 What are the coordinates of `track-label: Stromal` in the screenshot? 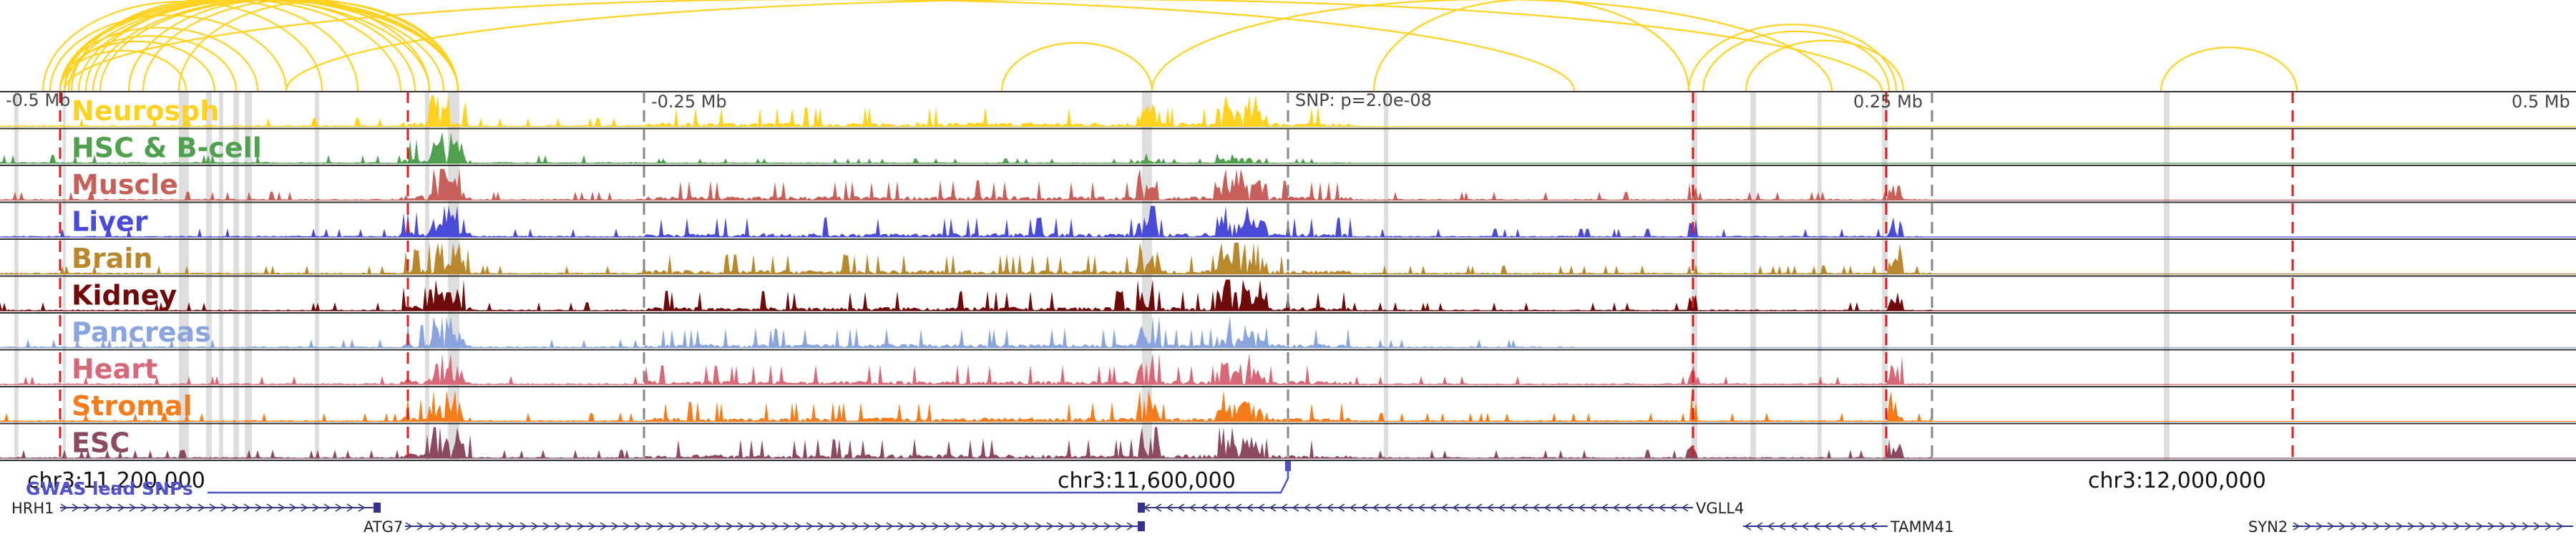 It's located at (132, 406).